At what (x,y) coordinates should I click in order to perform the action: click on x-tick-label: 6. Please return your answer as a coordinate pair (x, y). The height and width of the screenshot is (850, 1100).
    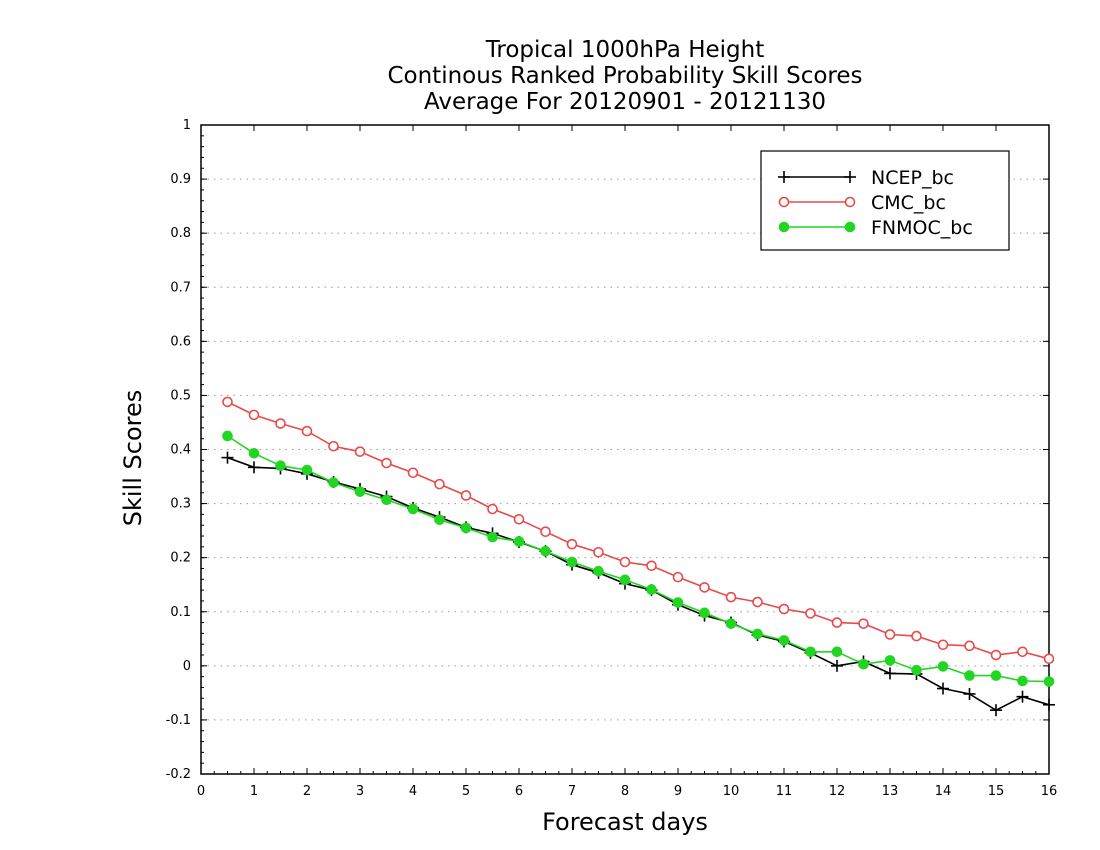
    Looking at the image, I should click on (519, 791).